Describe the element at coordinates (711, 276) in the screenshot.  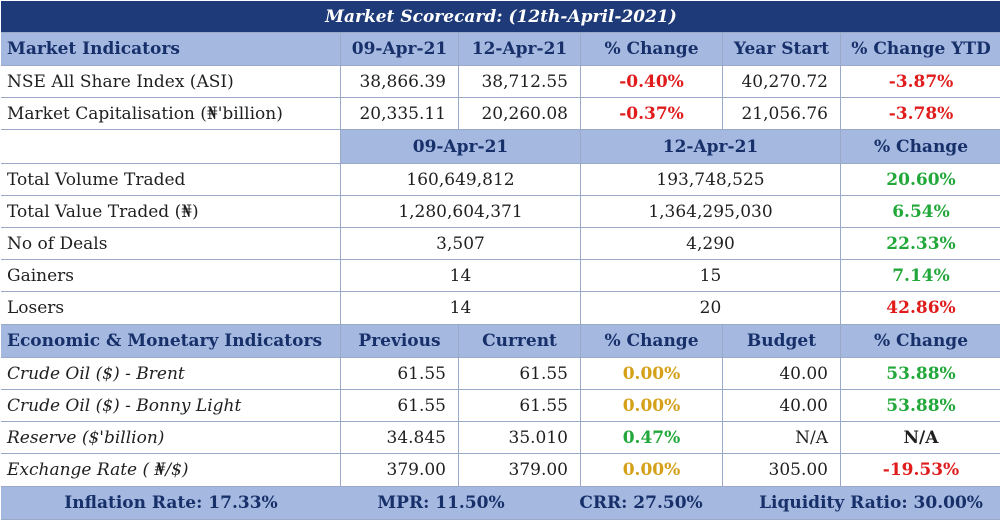
I see `gainers-curr: 15` at that location.